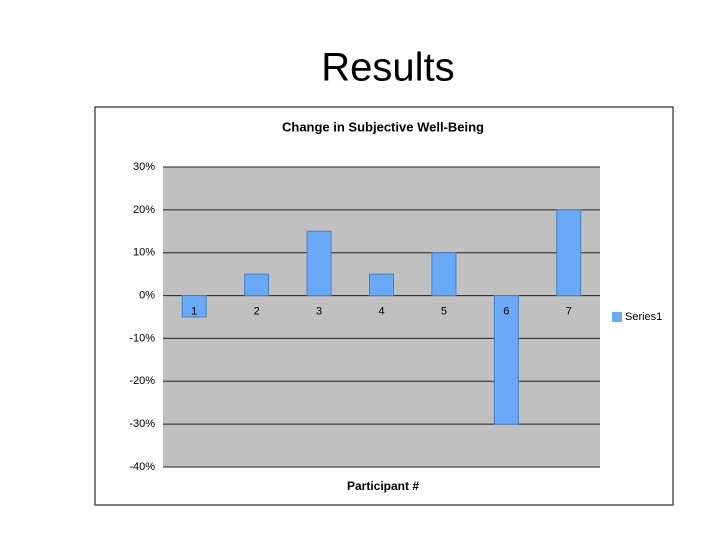 This screenshot has width=720, height=540. Describe the element at coordinates (257, 311) in the screenshot. I see `x-tick-label: 2` at that location.